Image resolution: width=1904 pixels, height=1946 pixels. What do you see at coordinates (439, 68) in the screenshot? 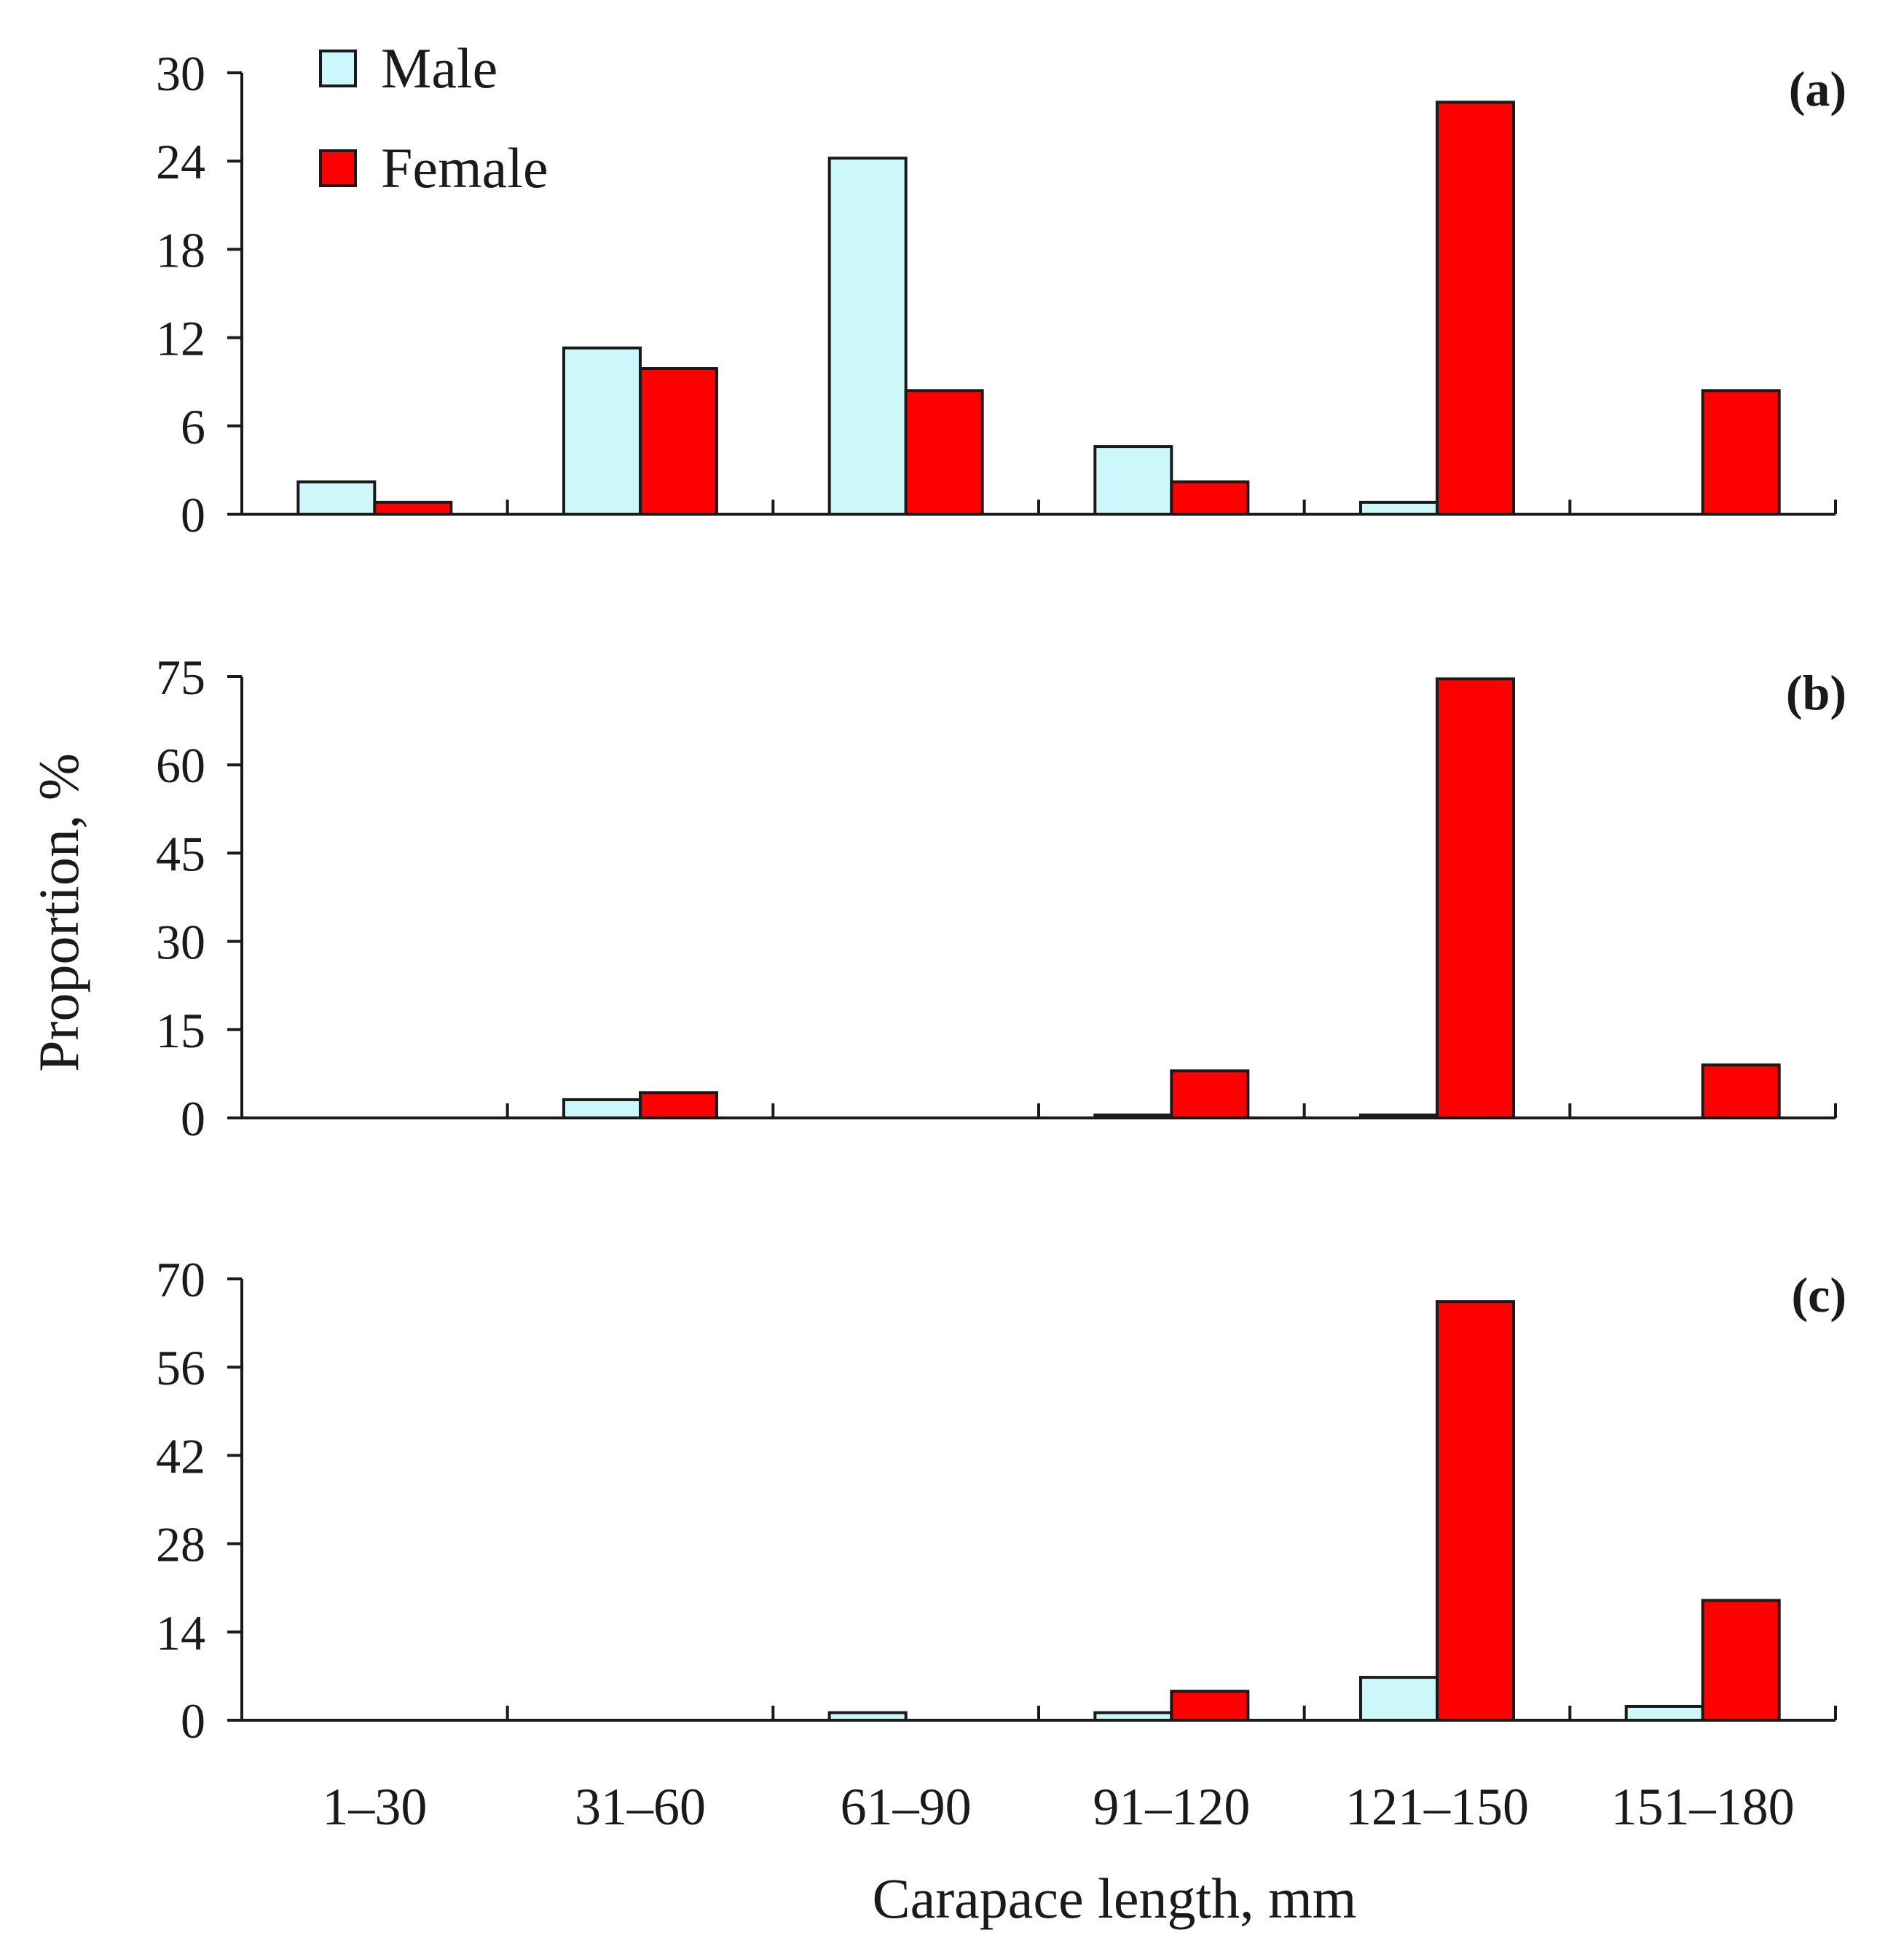
I see `legend-label-male: Male` at bounding box center [439, 68].